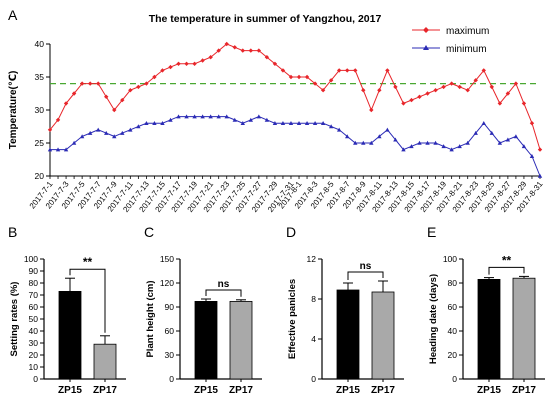 The width and height of the screenshot is (550, 405). I want to click on panel-a-ylabel: Temperature(℃), so click(13, 110).